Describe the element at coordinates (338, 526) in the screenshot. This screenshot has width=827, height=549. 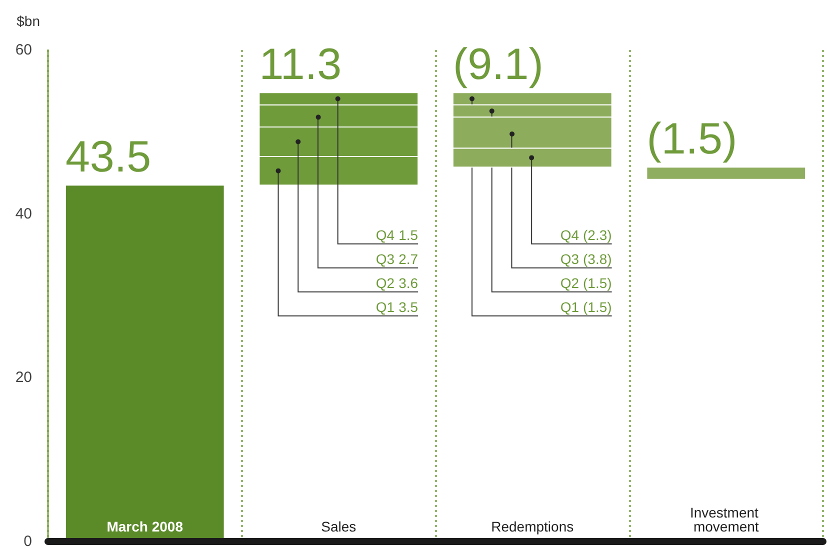
I see `x-tick-label: Sales` at that location.